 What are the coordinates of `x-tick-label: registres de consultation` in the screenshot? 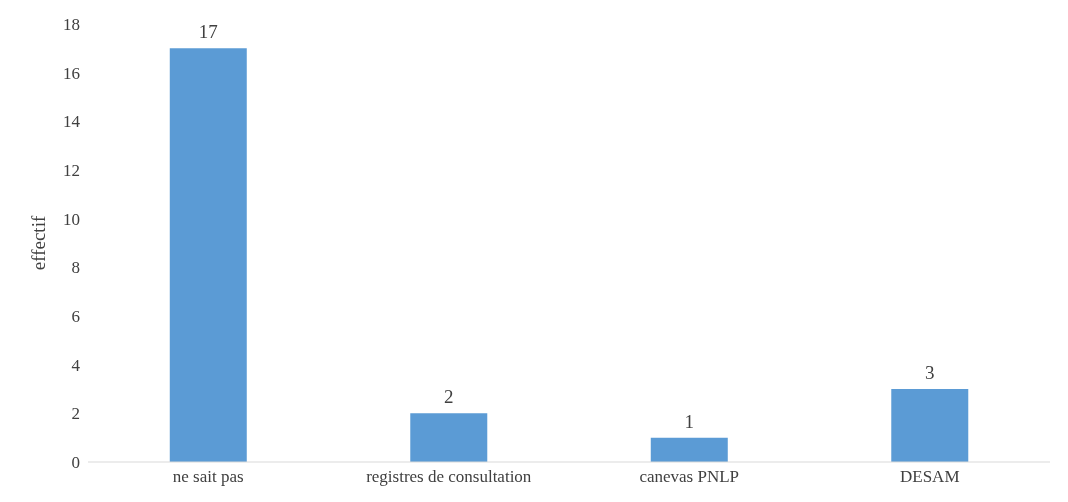 It's located at (449, 477).